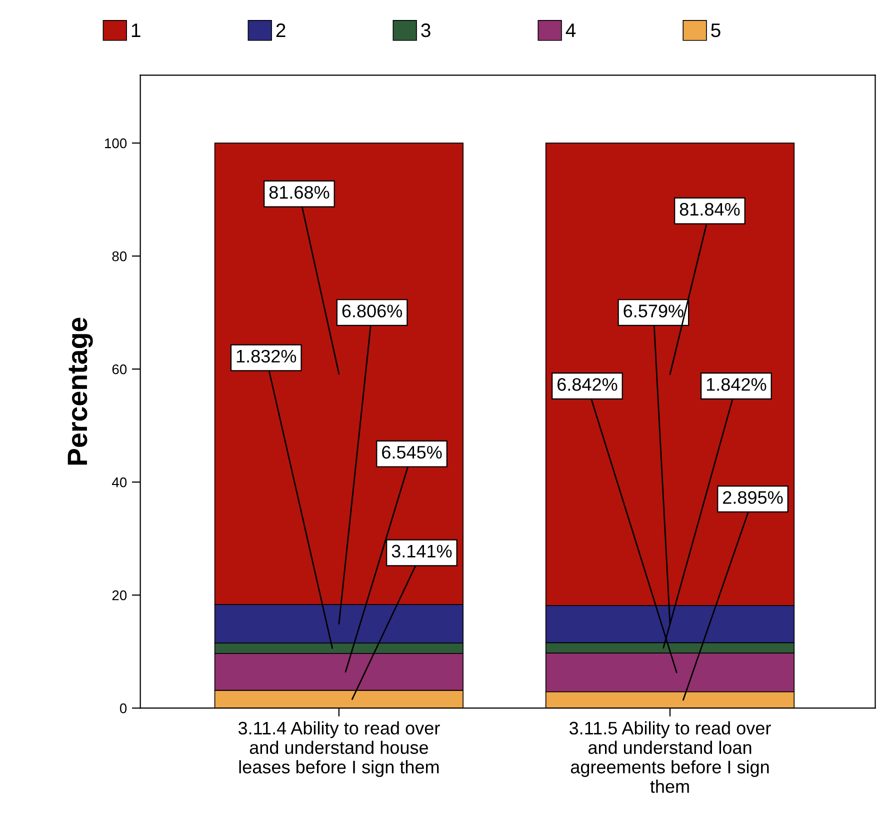  What do you see at coordinates (422, 551) in the screenshot?
I see `data-label: 3.141%` at bounding box center [422, 551].